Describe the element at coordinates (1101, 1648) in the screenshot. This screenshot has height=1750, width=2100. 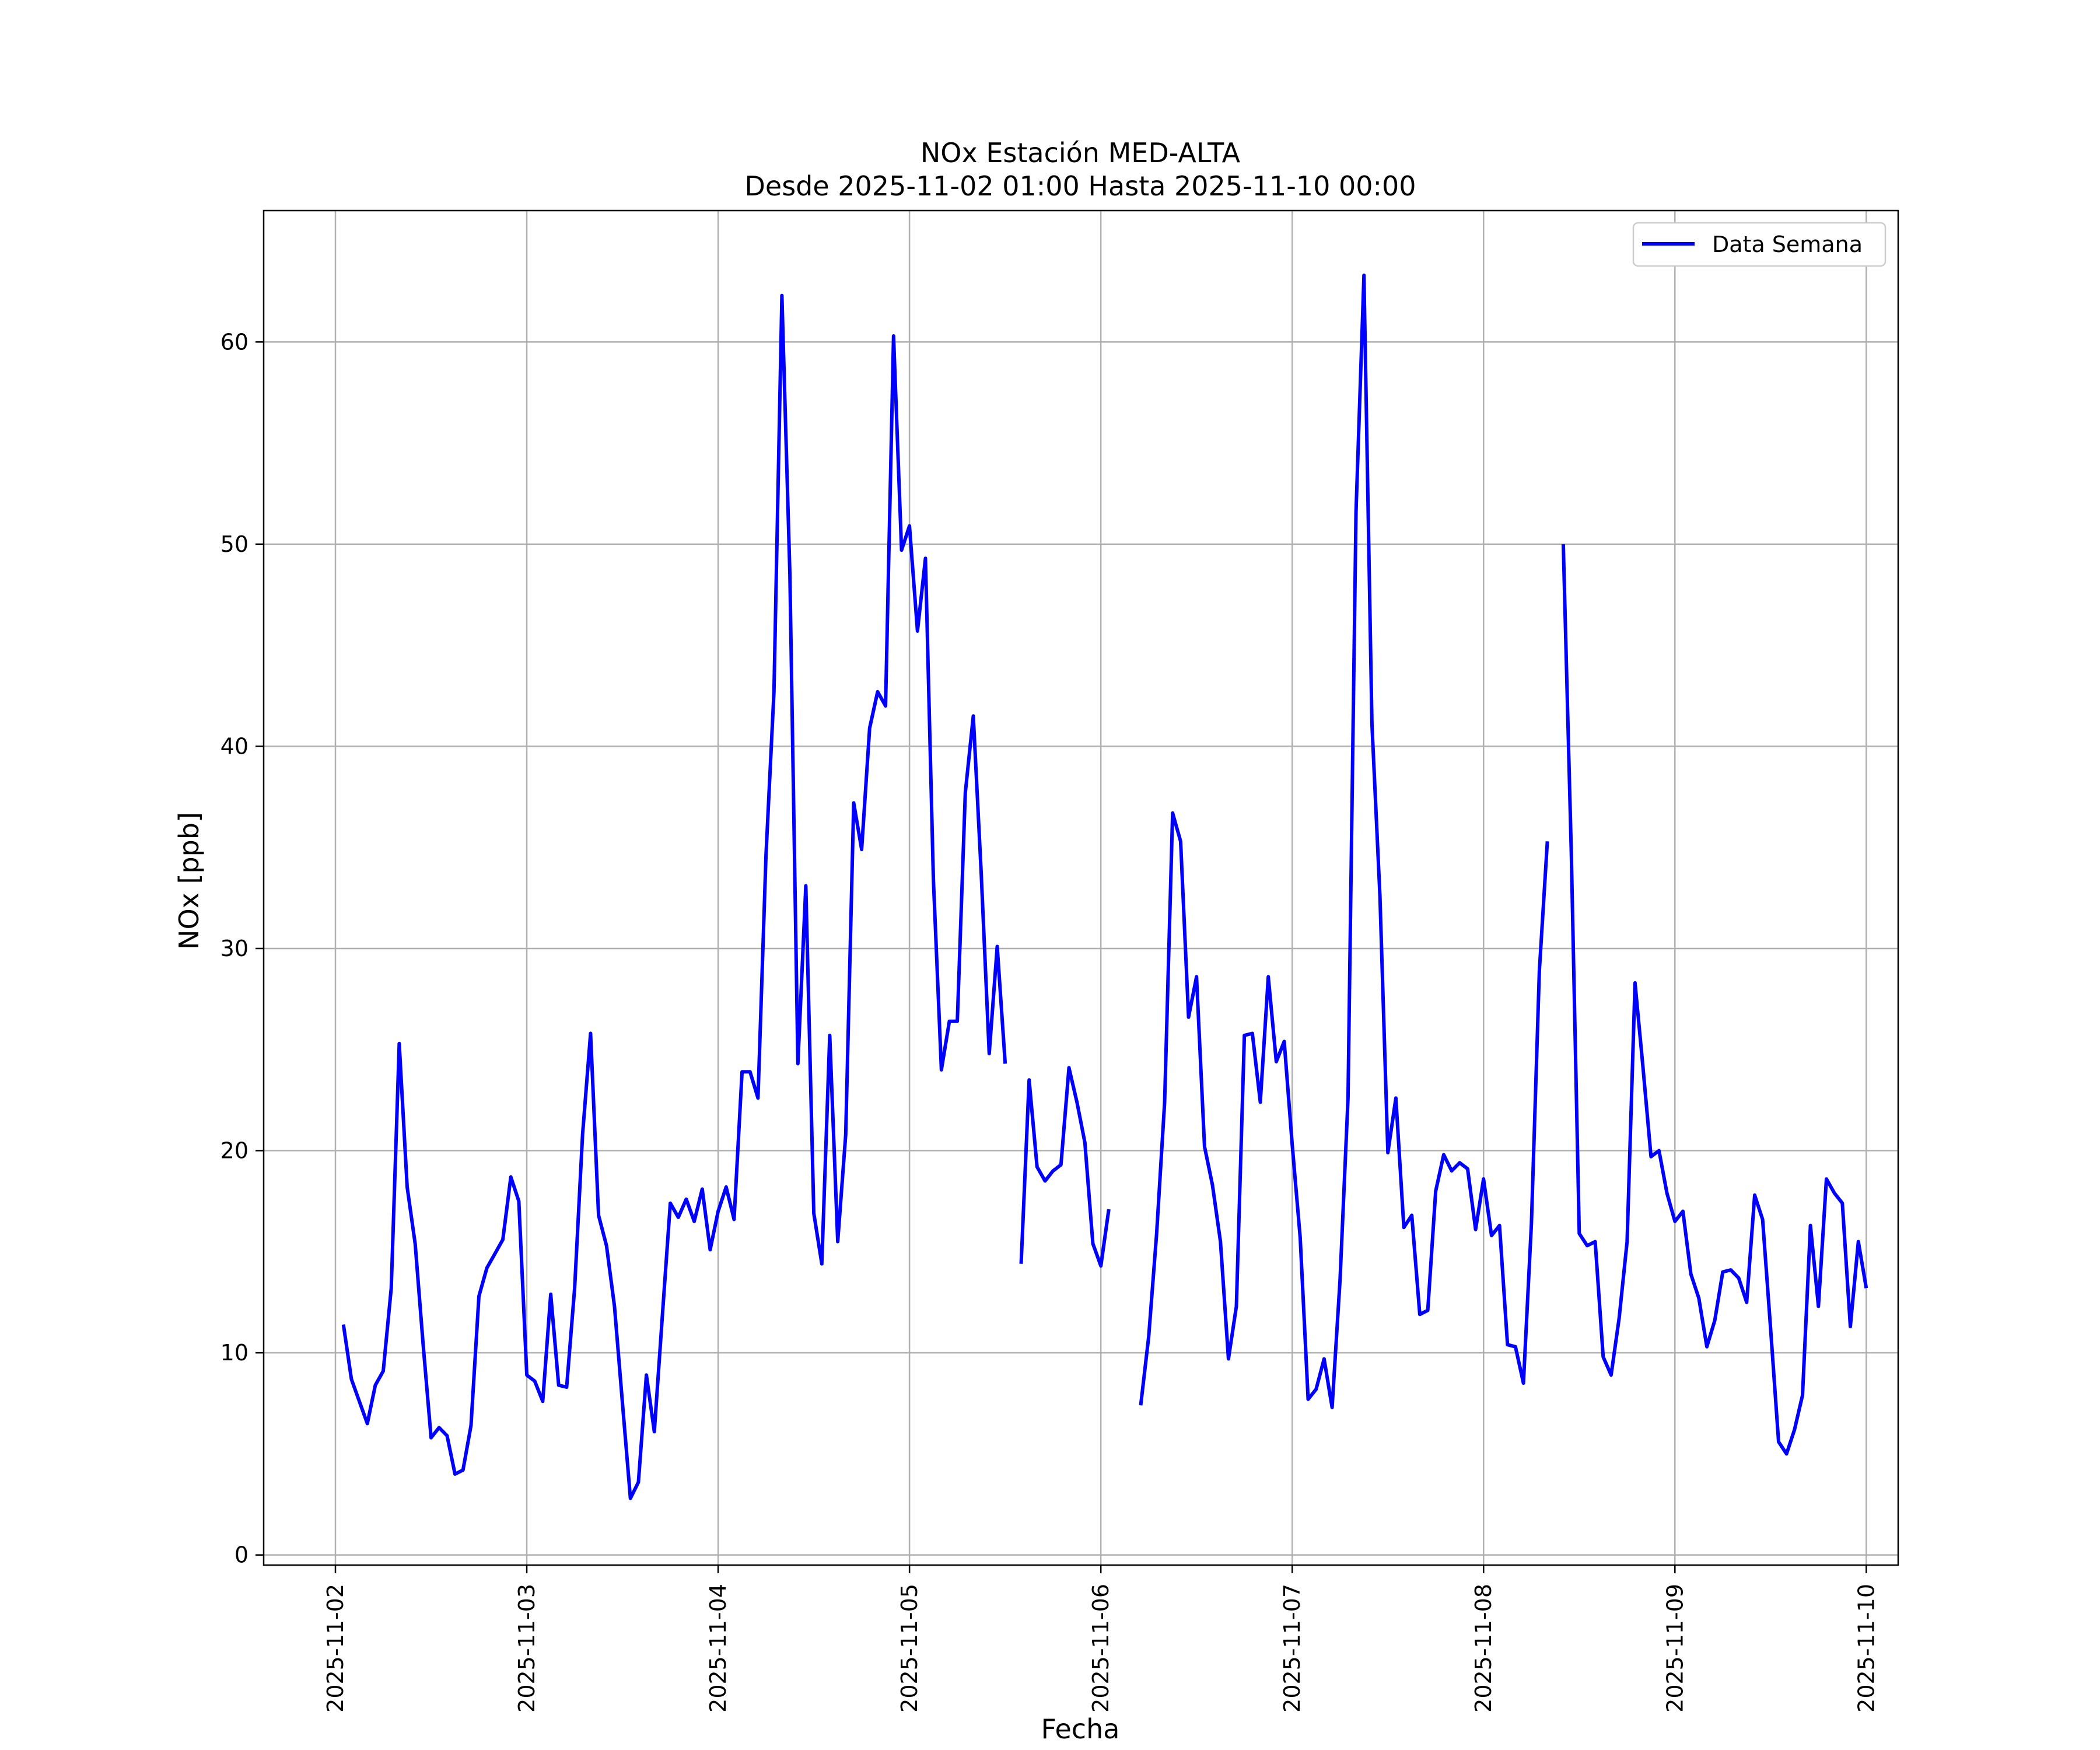
I see `x-tick-label: 2025-11-06` at that location.